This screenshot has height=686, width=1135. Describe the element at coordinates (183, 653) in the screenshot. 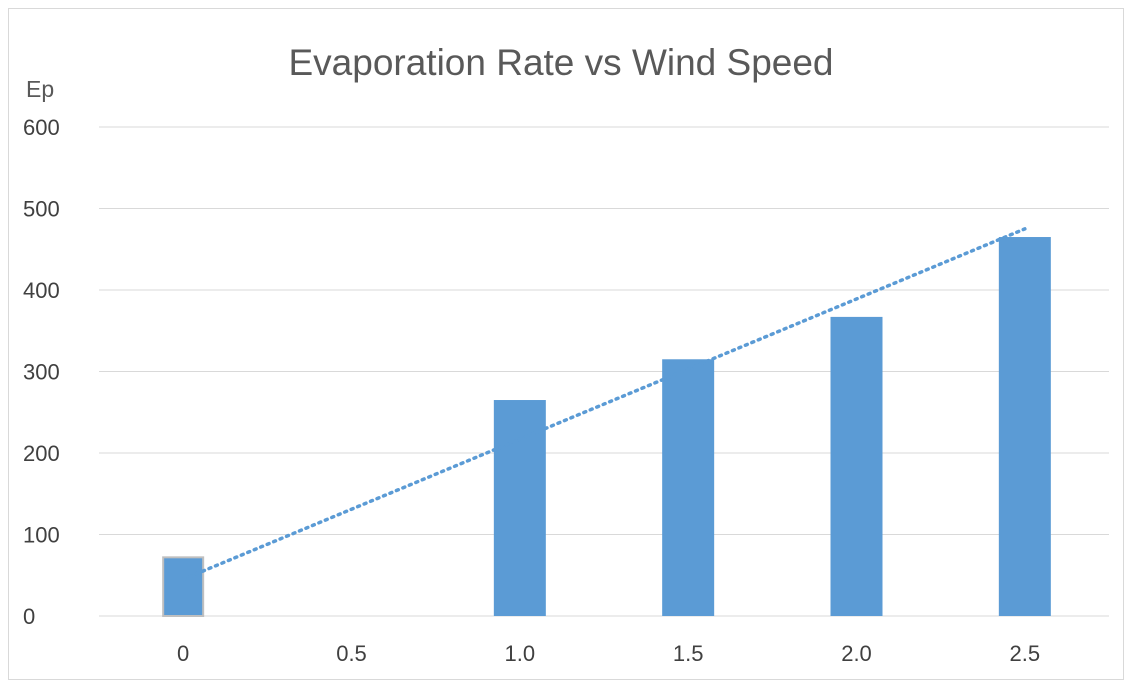

I see `x-tick-label: 0` at that location.